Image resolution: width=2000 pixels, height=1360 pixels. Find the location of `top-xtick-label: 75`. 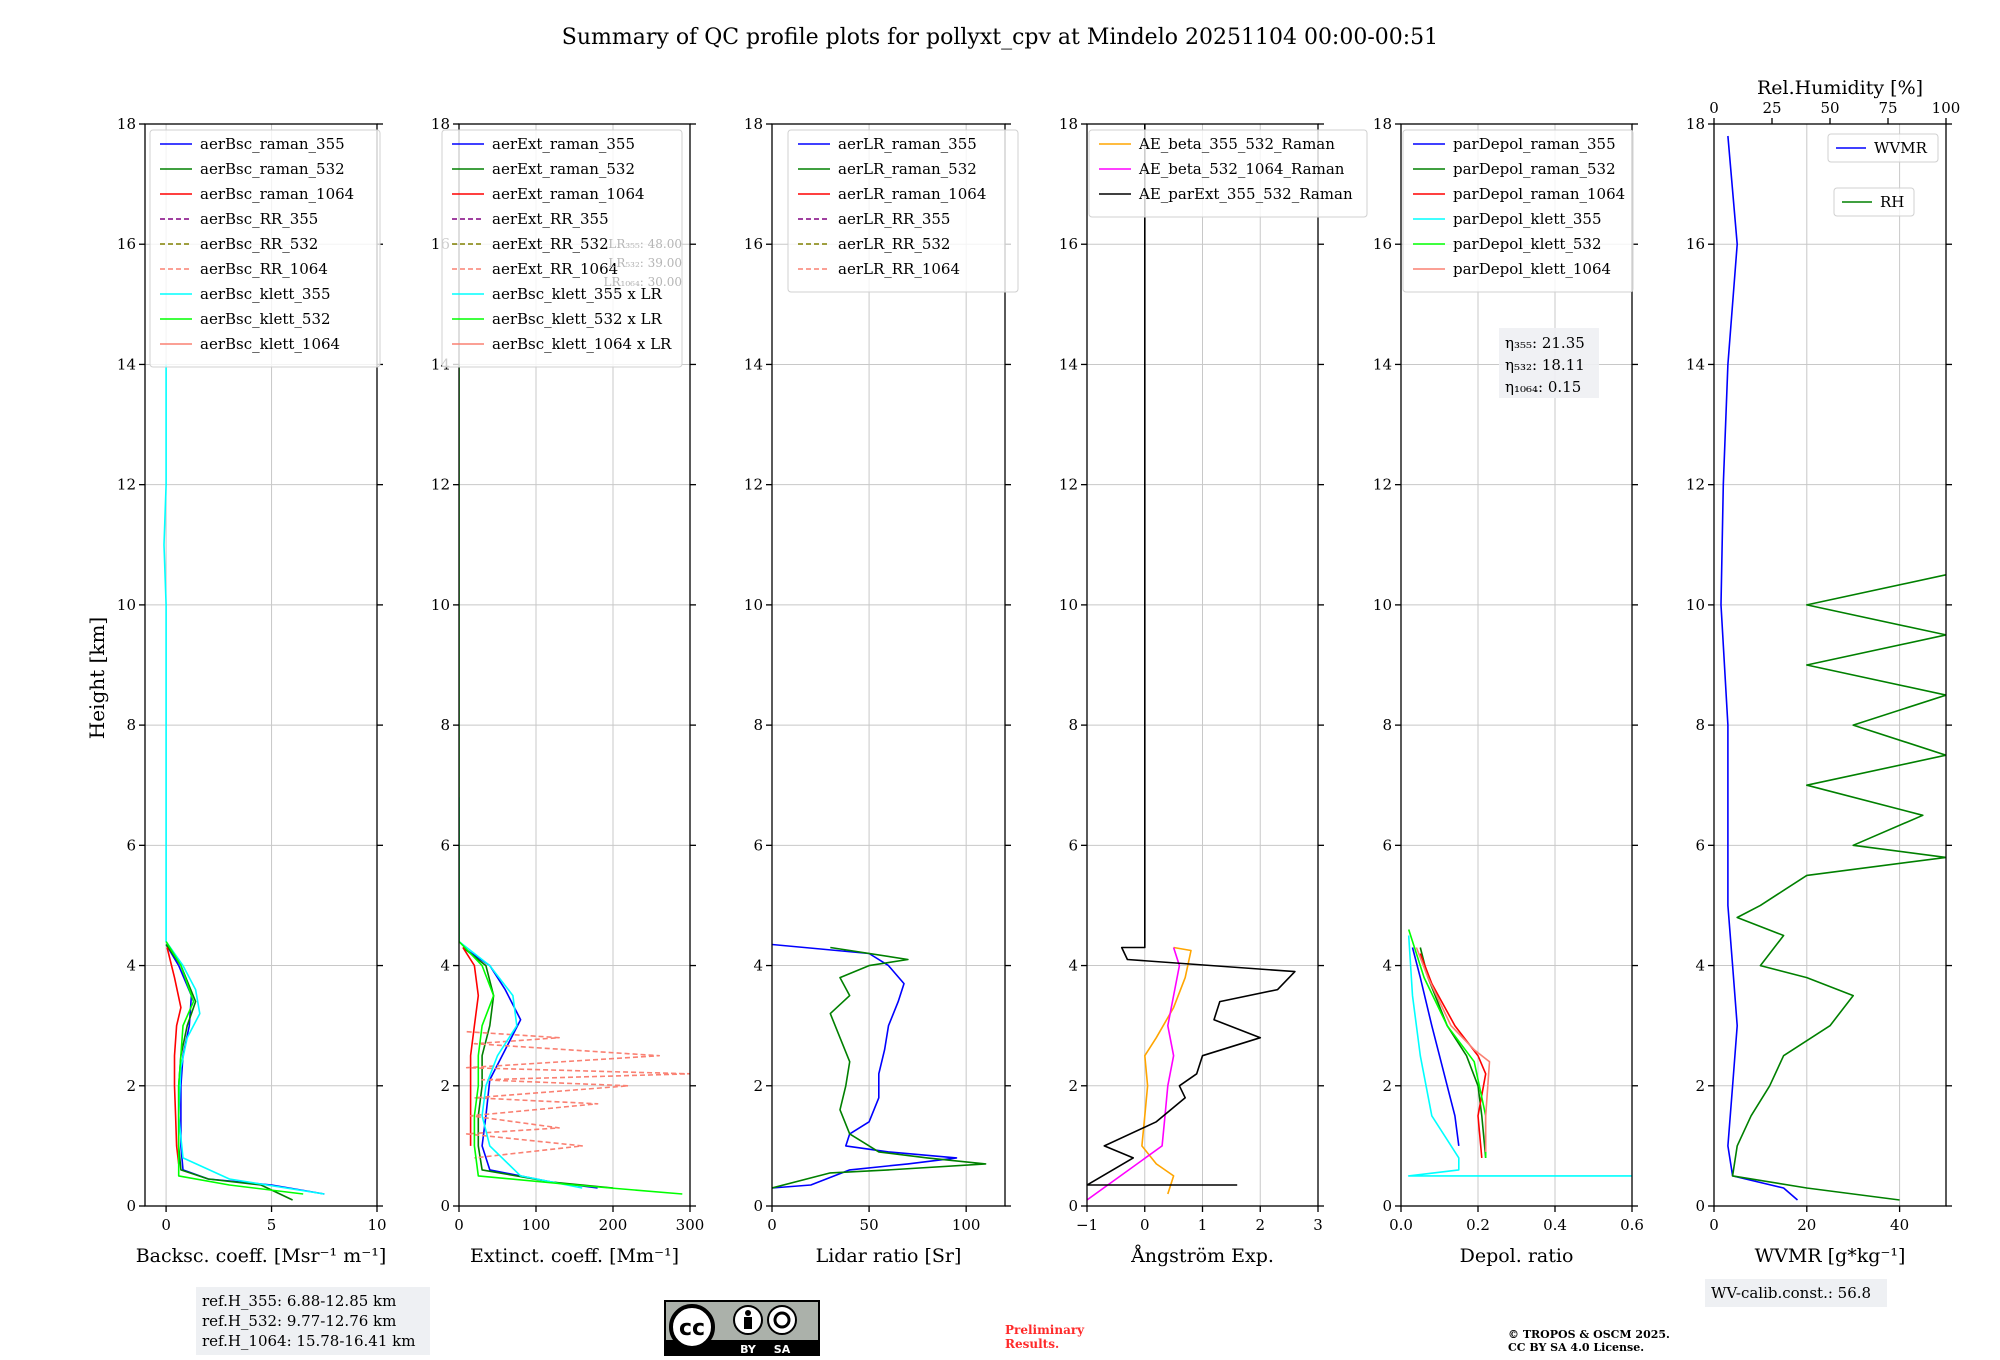

top-xtick-label: 75 is located at coordinates (1887, 108).